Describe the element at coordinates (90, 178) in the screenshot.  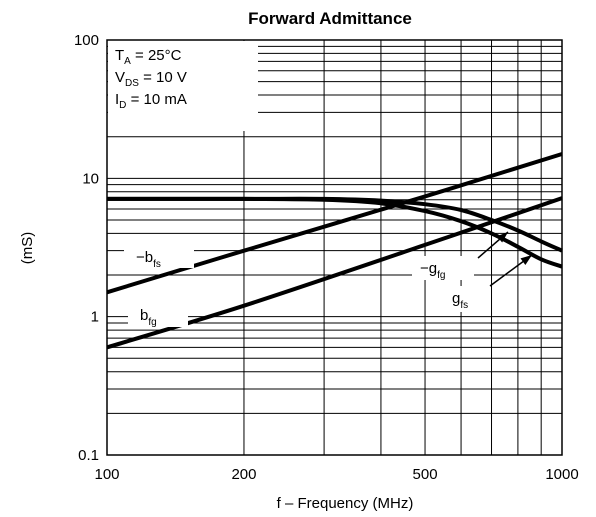
I see `y-tick-label: 10` at that location.